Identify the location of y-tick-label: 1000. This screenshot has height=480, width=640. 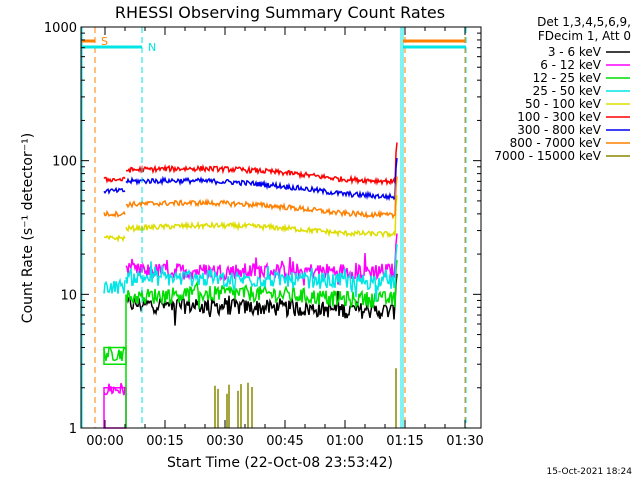
(60, 28).